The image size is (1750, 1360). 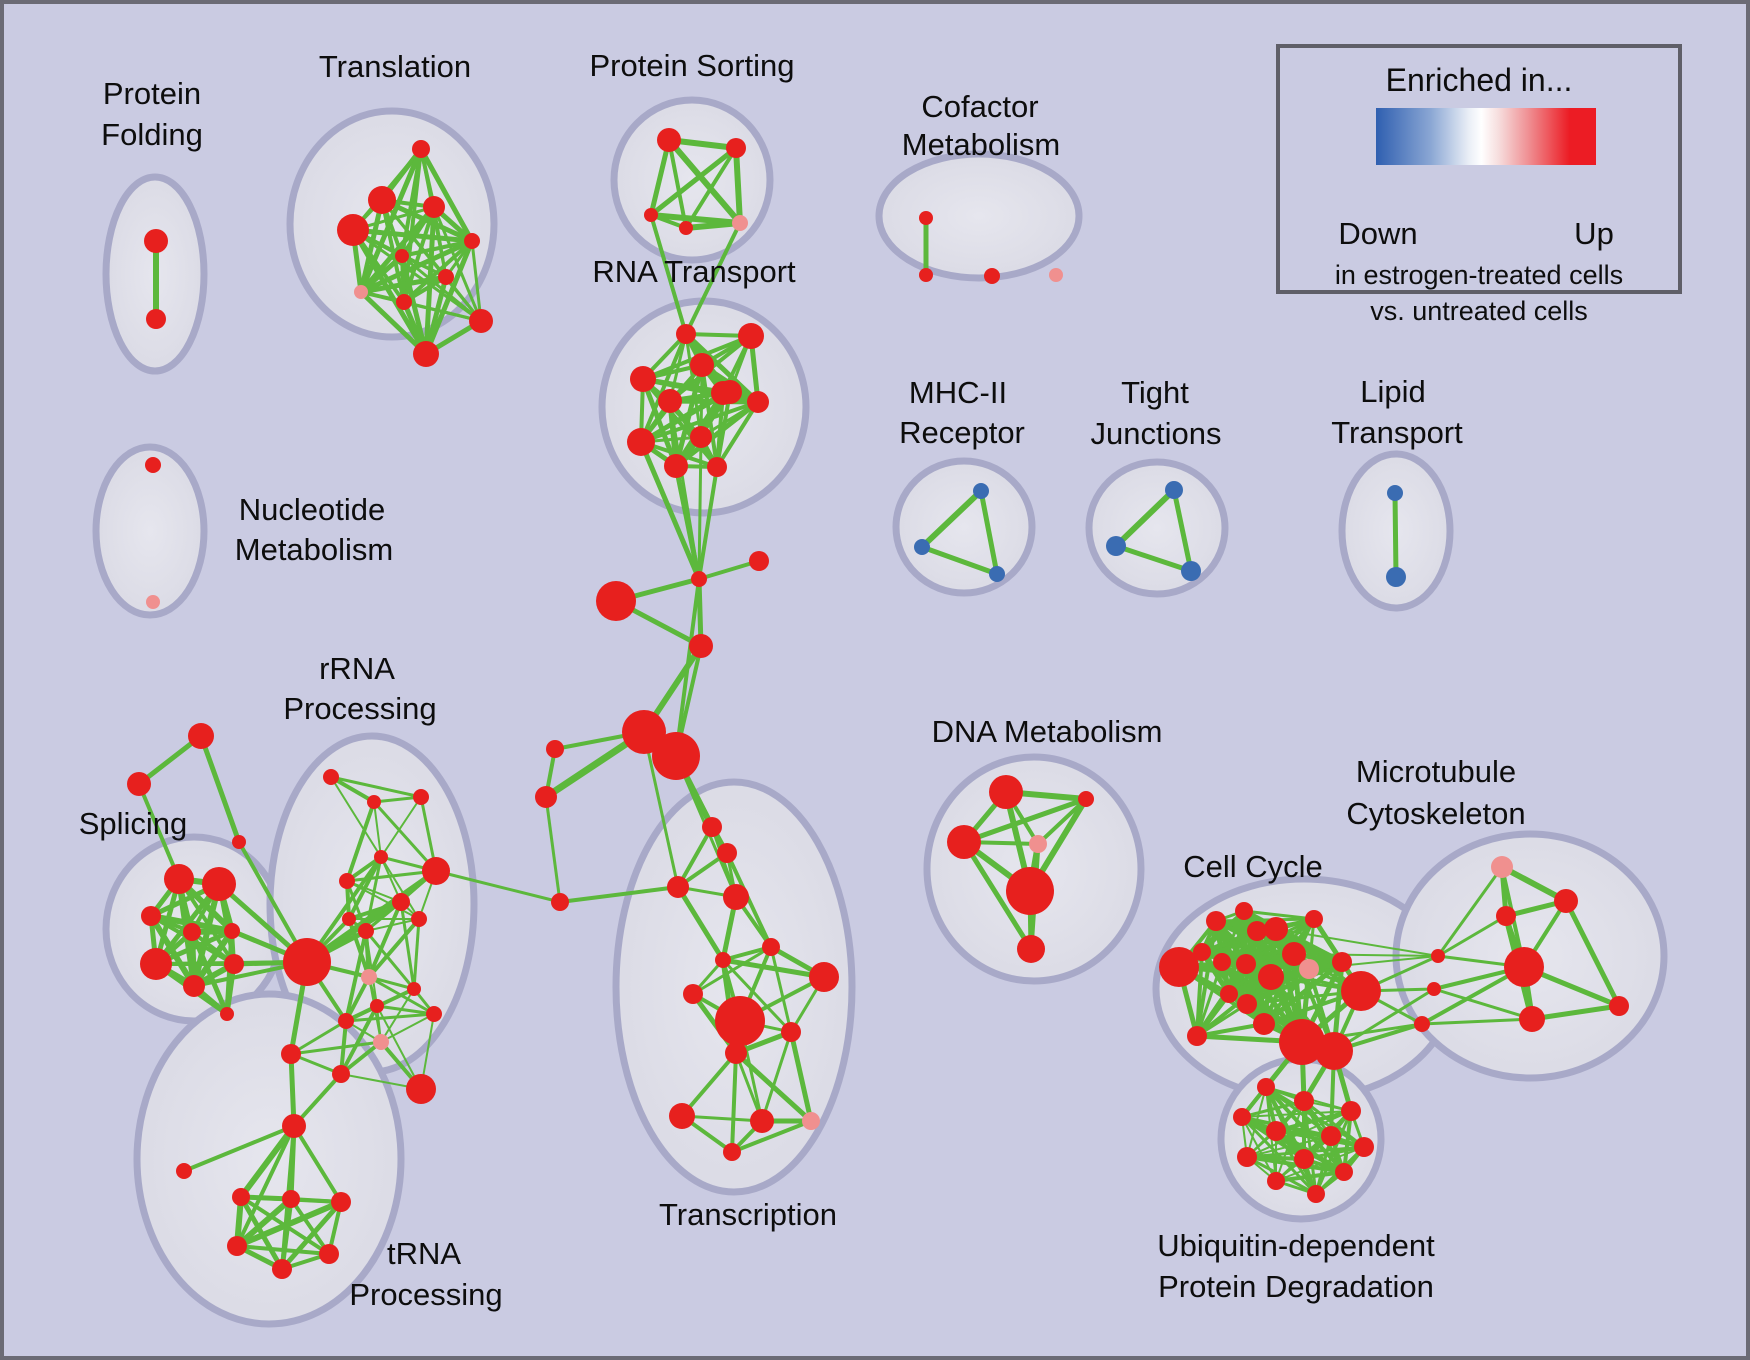 I want to click on cluster-ellipse-cofactor-metabolism, so click(x=979, y=216).